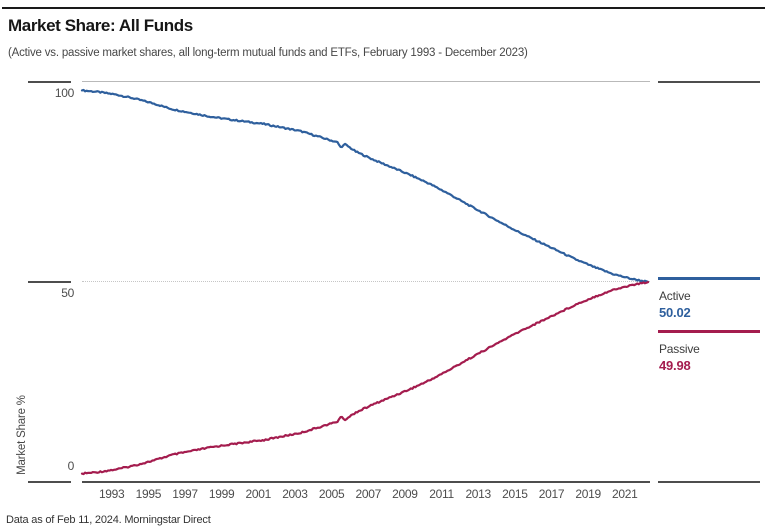 The width and height of the screenshot is (767, 532). Describe the element at coordinates (111, 494) in the screenshot. I see `x-tick-label-1993: 1993` at that location.